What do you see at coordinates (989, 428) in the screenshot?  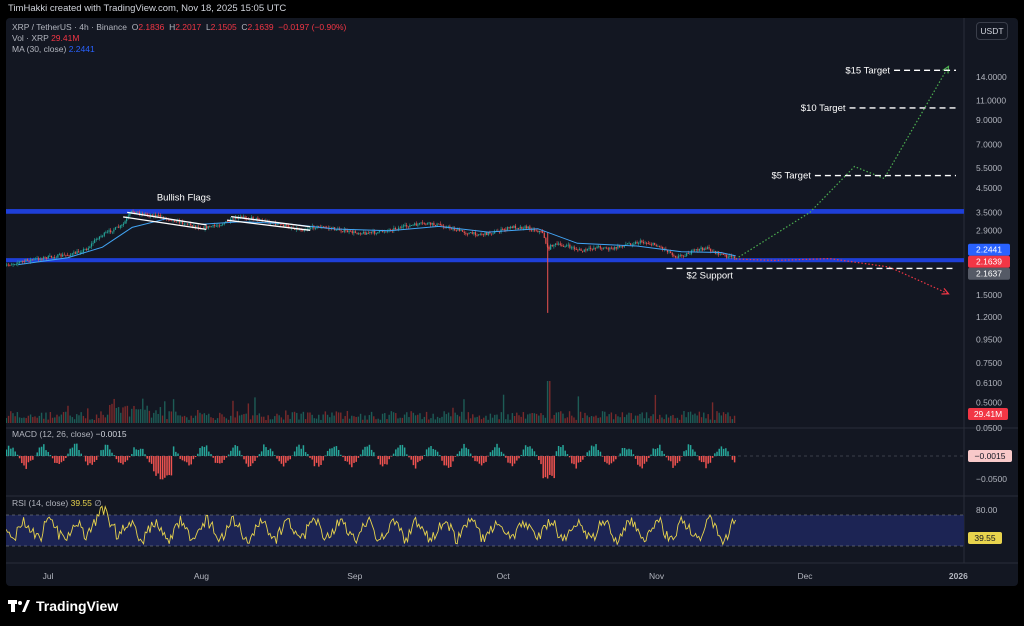 I see `macd-tick-label: 0.0500` at bounding box center [989, 428].